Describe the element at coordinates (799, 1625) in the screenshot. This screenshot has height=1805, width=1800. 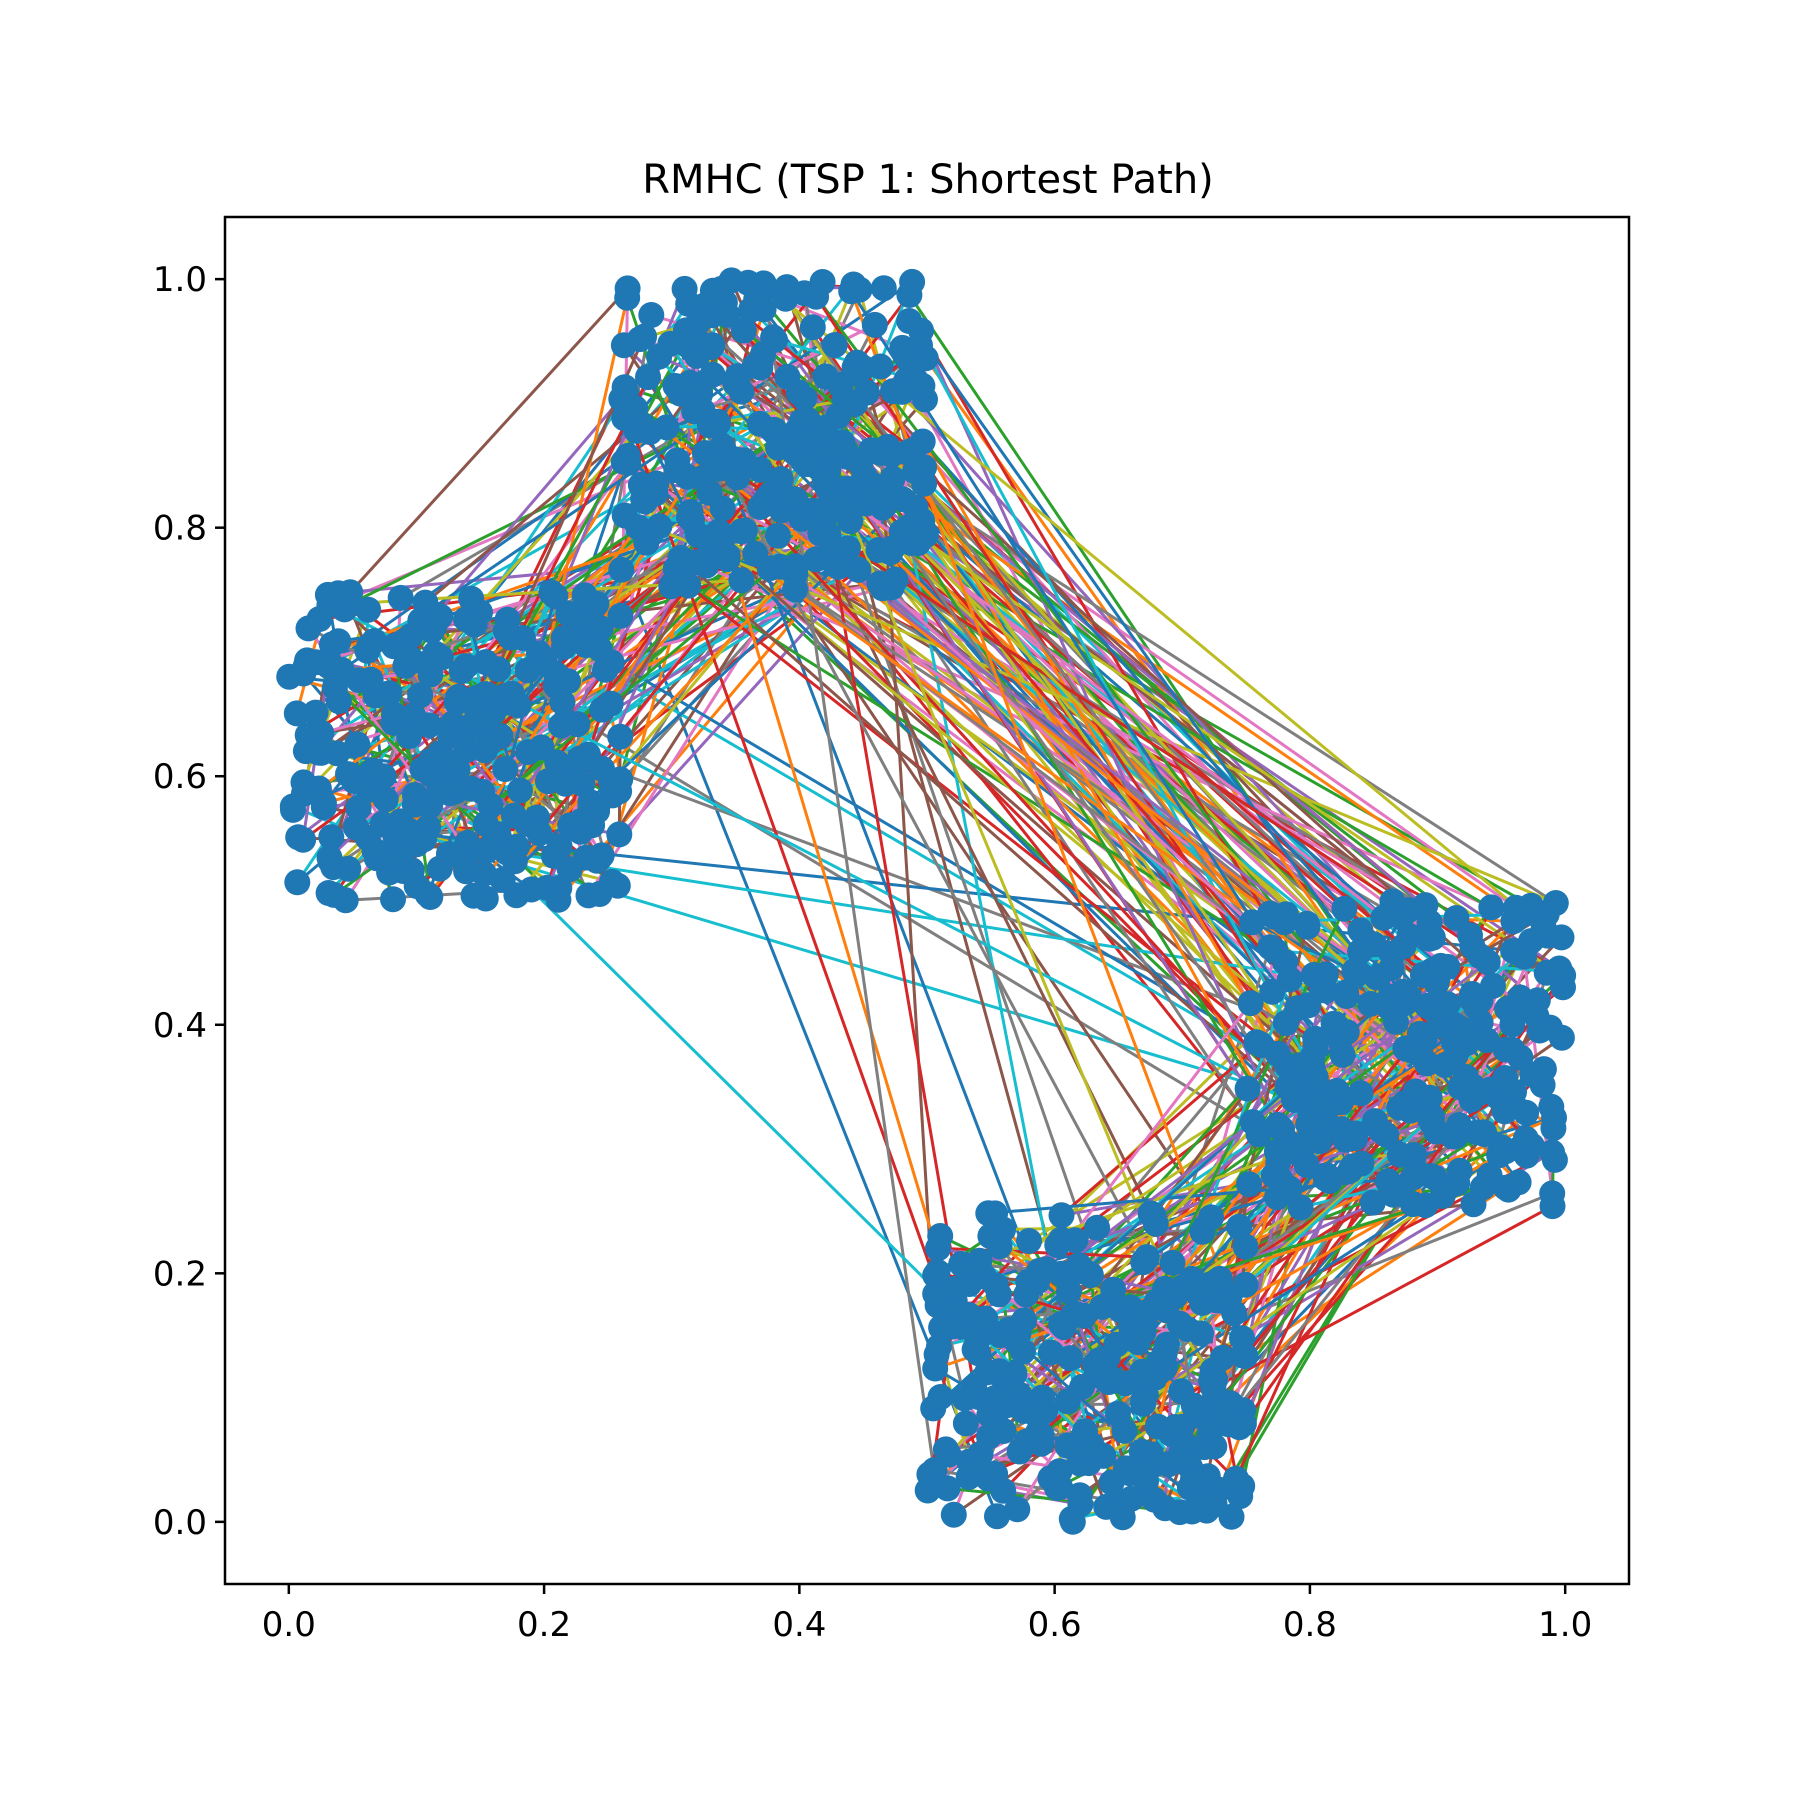
I see `x-tick-label: 0.4` at that location.